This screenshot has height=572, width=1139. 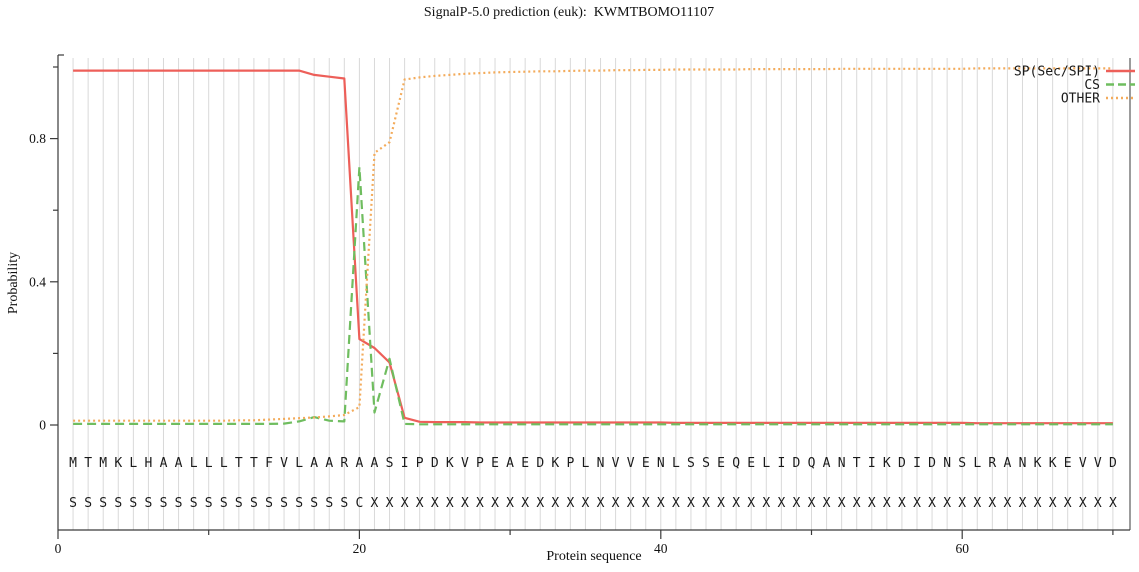 What do you see at coordinates (37, 281) in the screenshot?
I see `y-tick-label: 0.4` at bounding box center [37, 281].